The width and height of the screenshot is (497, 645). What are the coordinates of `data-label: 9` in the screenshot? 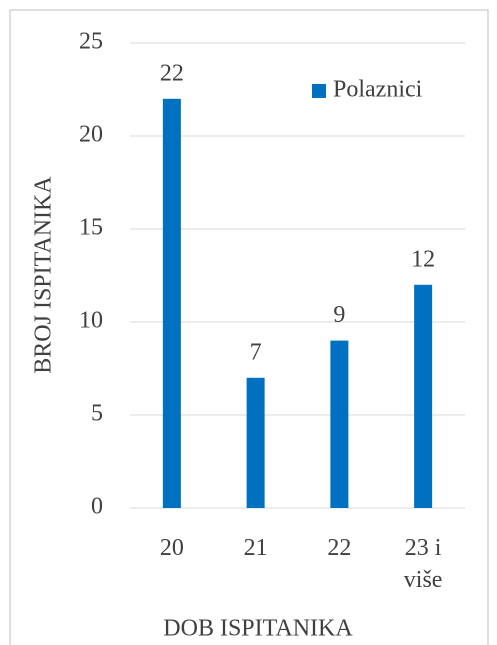 It's located at (339, 315).